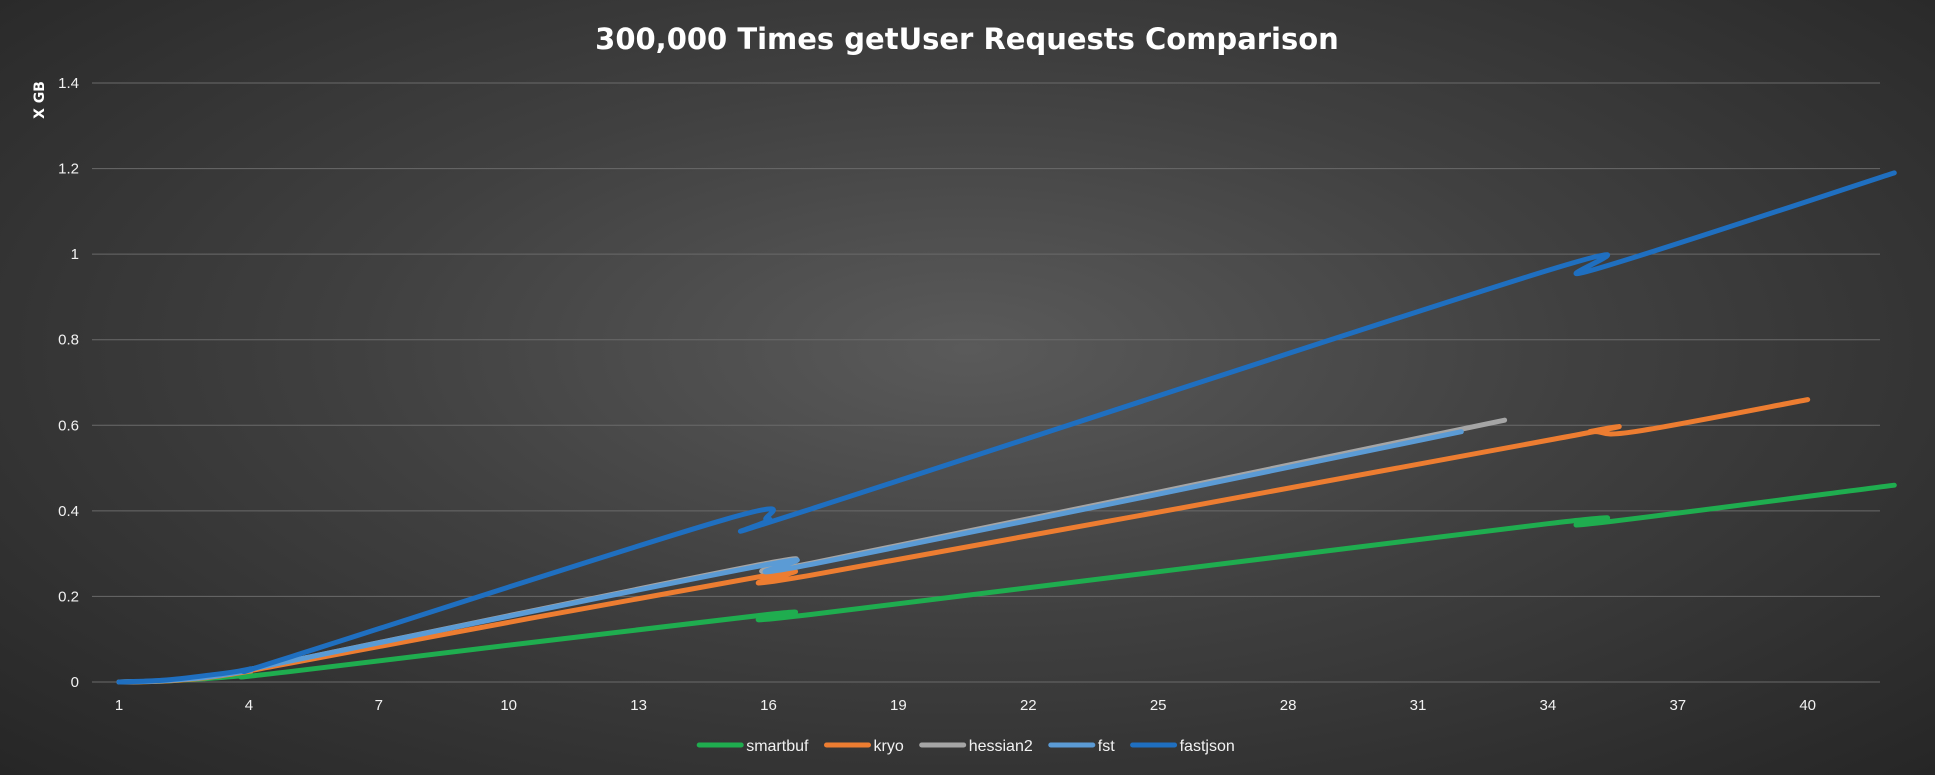 The height and width of the screenshot is (775, 1935). Describe the element at coordinates (965, 705) in the screenshot. I see `x-axis-ticks: 1 4 7 10 13 16 19 22 25 28 31 34 37 40` at that location.